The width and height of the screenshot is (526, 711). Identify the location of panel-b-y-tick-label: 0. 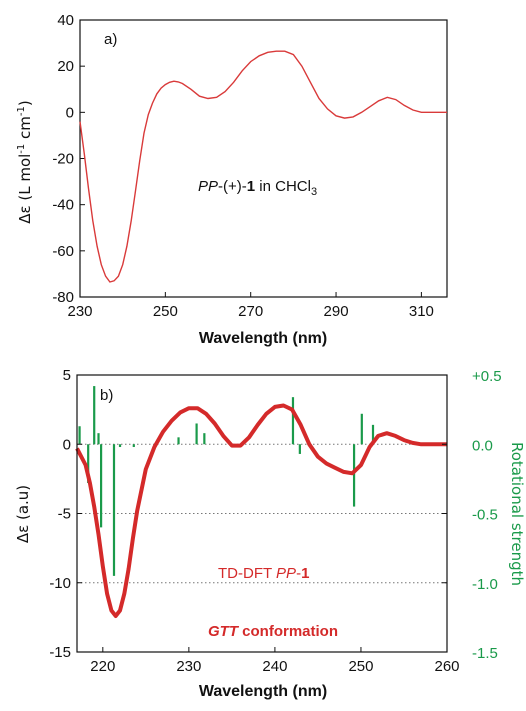
(67, 444).